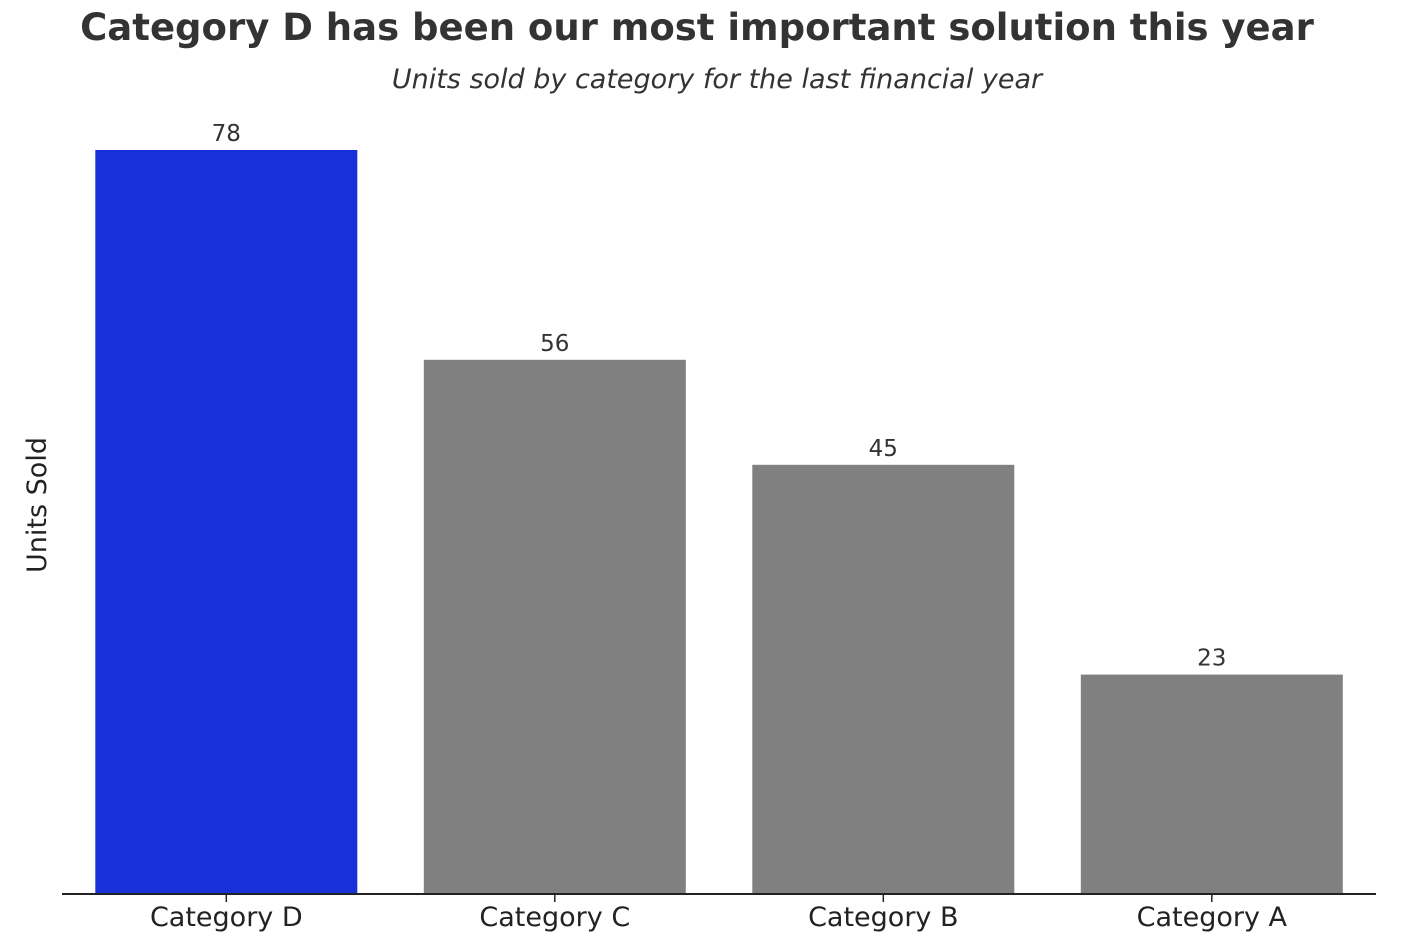 This screenshot has width=1404, height=946. Describe the element at coordinates (554, 626) in the screenshot. I see `bar-category-c` at that location.